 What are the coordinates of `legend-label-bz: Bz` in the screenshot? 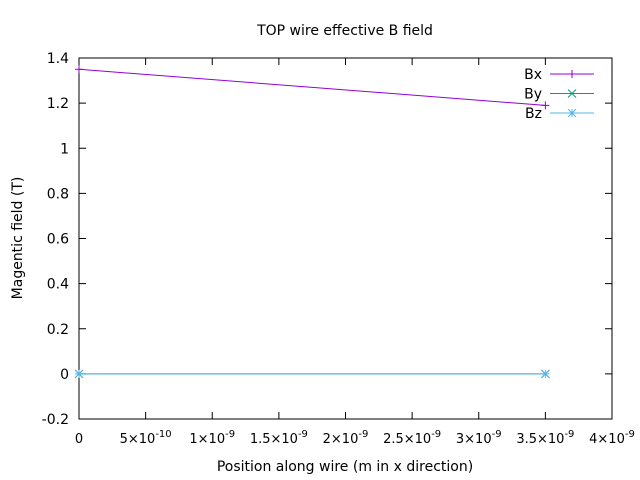 It's located at (533, 114).